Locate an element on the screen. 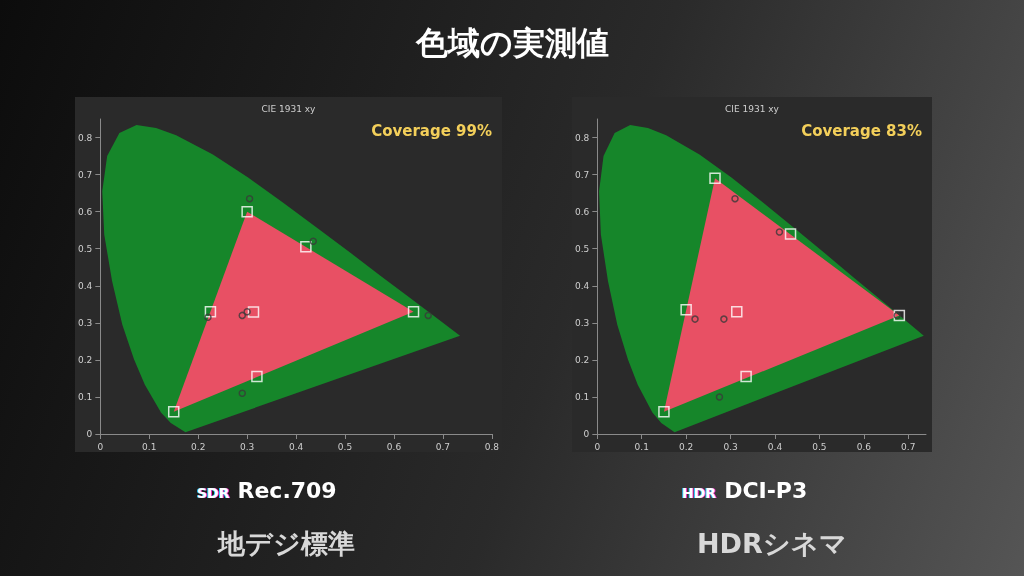 The image size is (1024, 576). text: HDR is located at coordinates (699, 493).